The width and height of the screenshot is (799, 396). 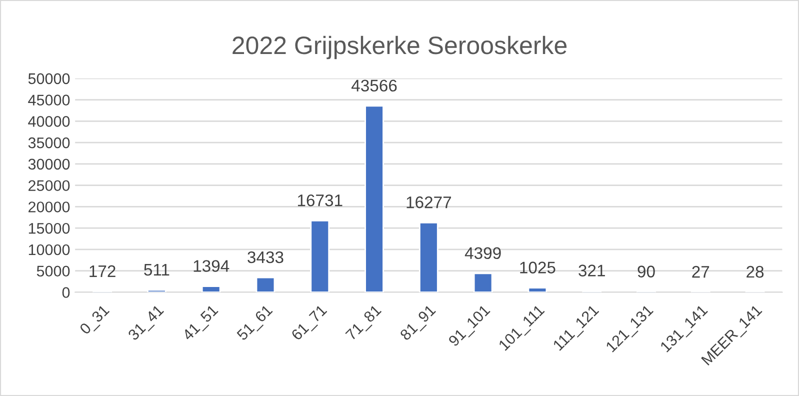 I want to click on y-tick-label: 5000, so click(x=53, y=271).